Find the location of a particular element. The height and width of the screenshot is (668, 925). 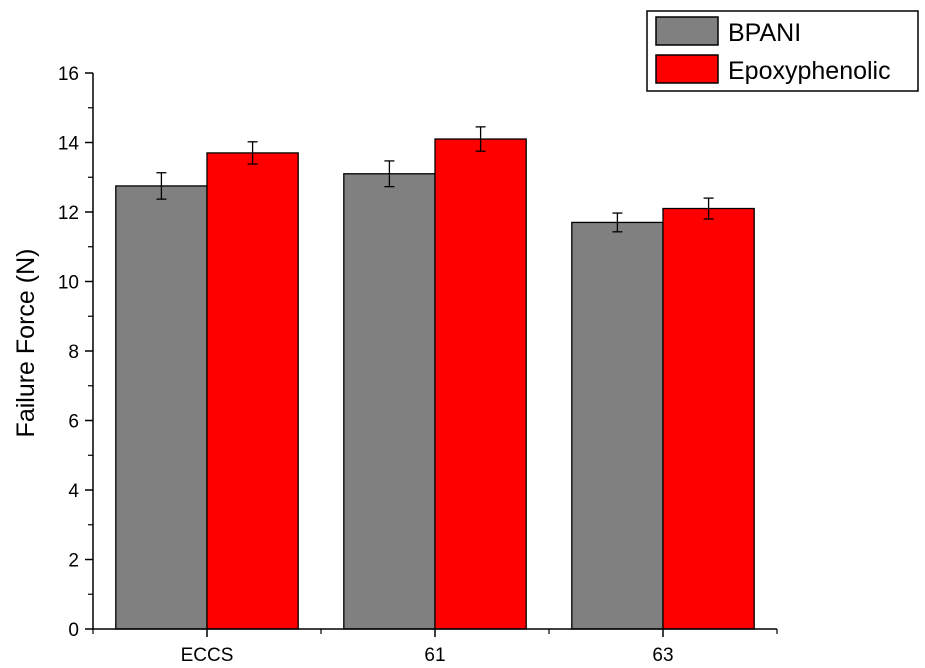

x-tick-label: 63 is located at coordinates (662, 655).